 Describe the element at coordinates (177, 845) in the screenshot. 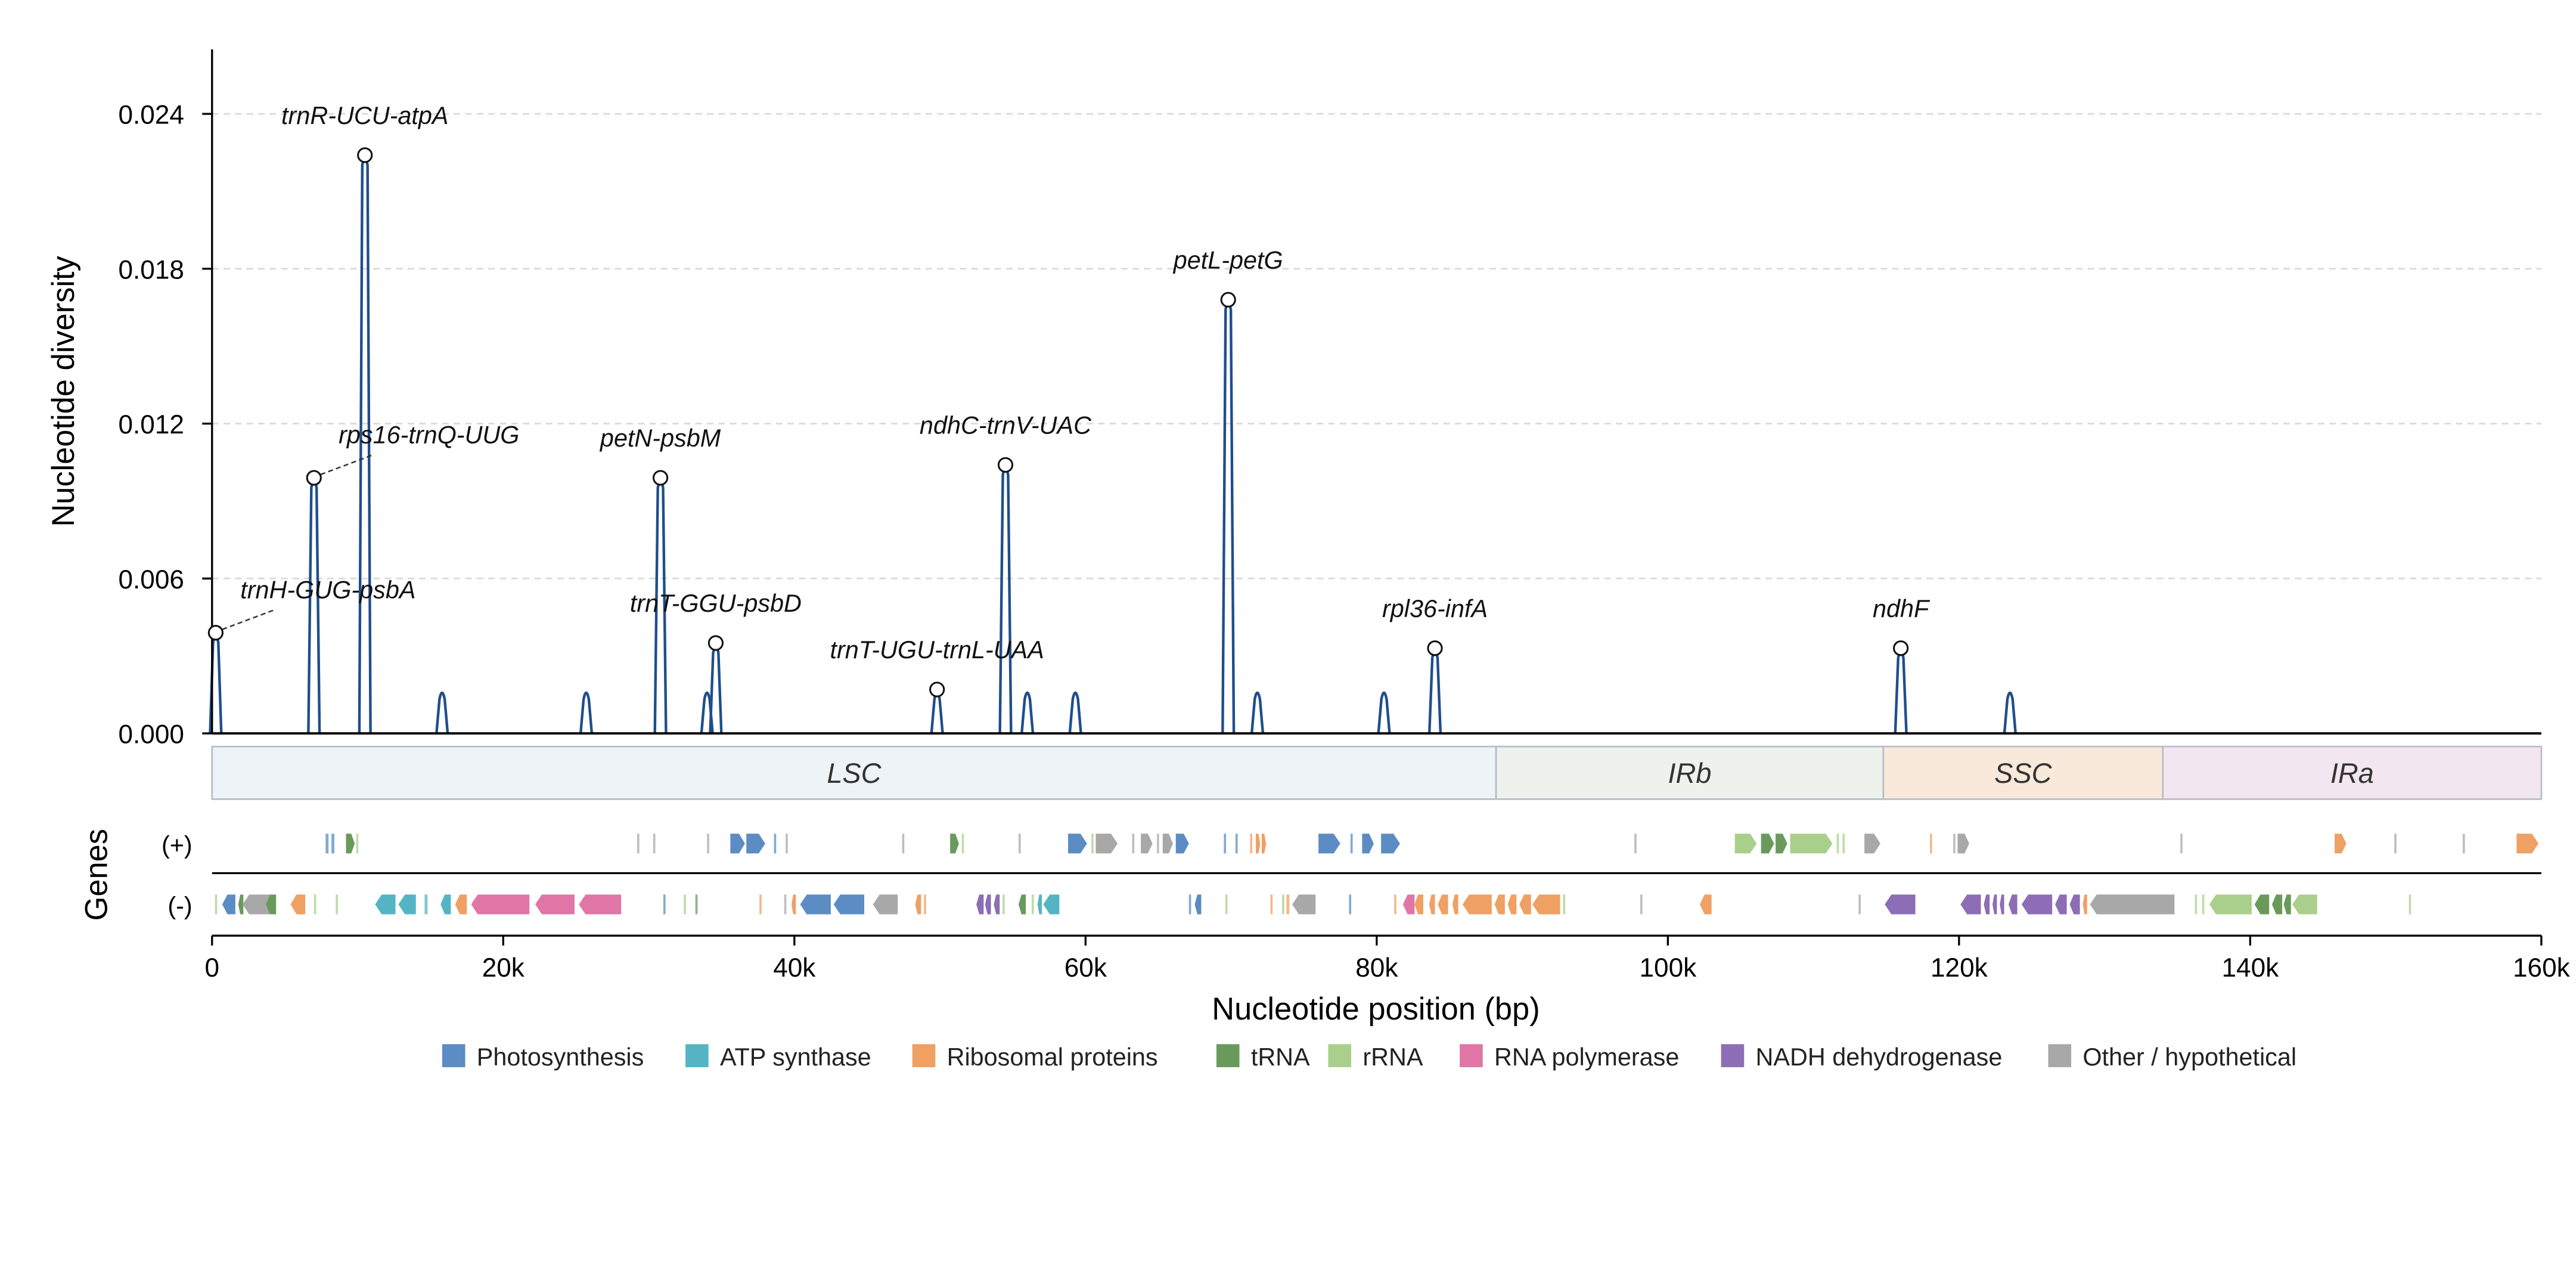

I see `strand-plus-label: (+)` at that location.